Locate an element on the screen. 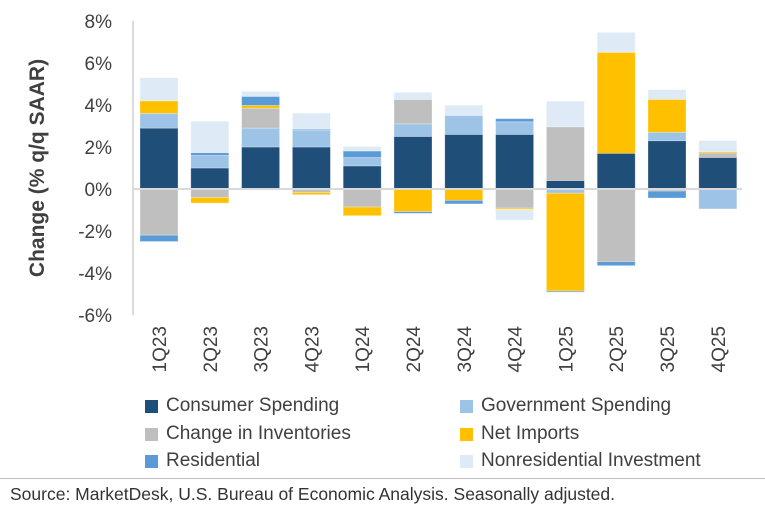 Image resolution: width=765 pixels, height=518 pixels. x-tick-label: 2Q24 is located at coordinates (414, 349).